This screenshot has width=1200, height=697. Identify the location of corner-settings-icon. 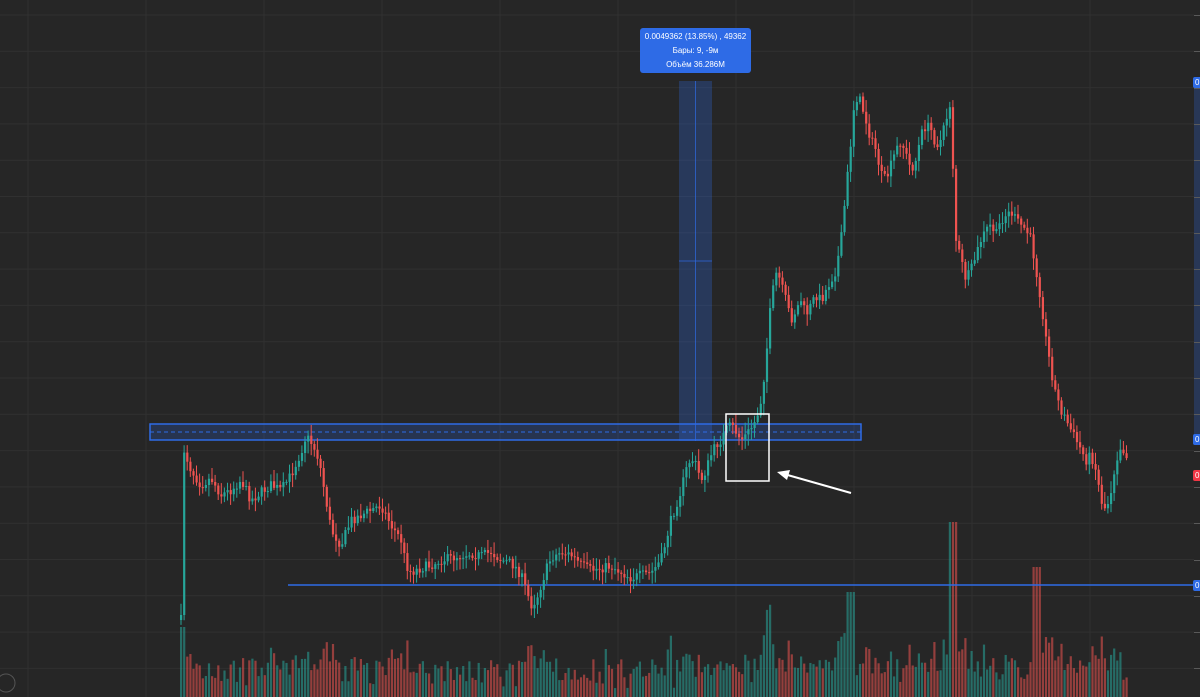
(8, 683).